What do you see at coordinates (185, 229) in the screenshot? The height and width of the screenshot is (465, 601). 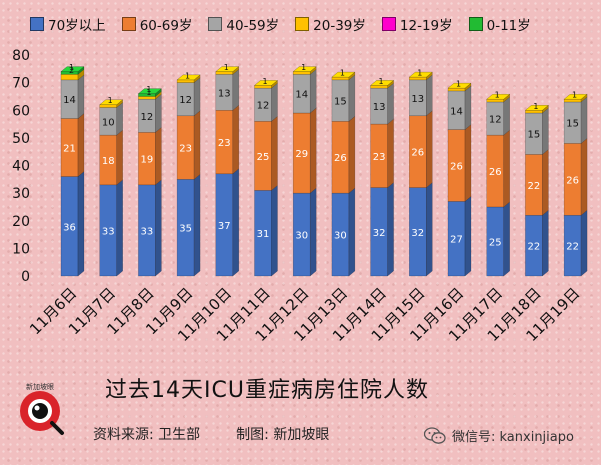 I see `segment-label: 35` at bounding box center [185, 229].